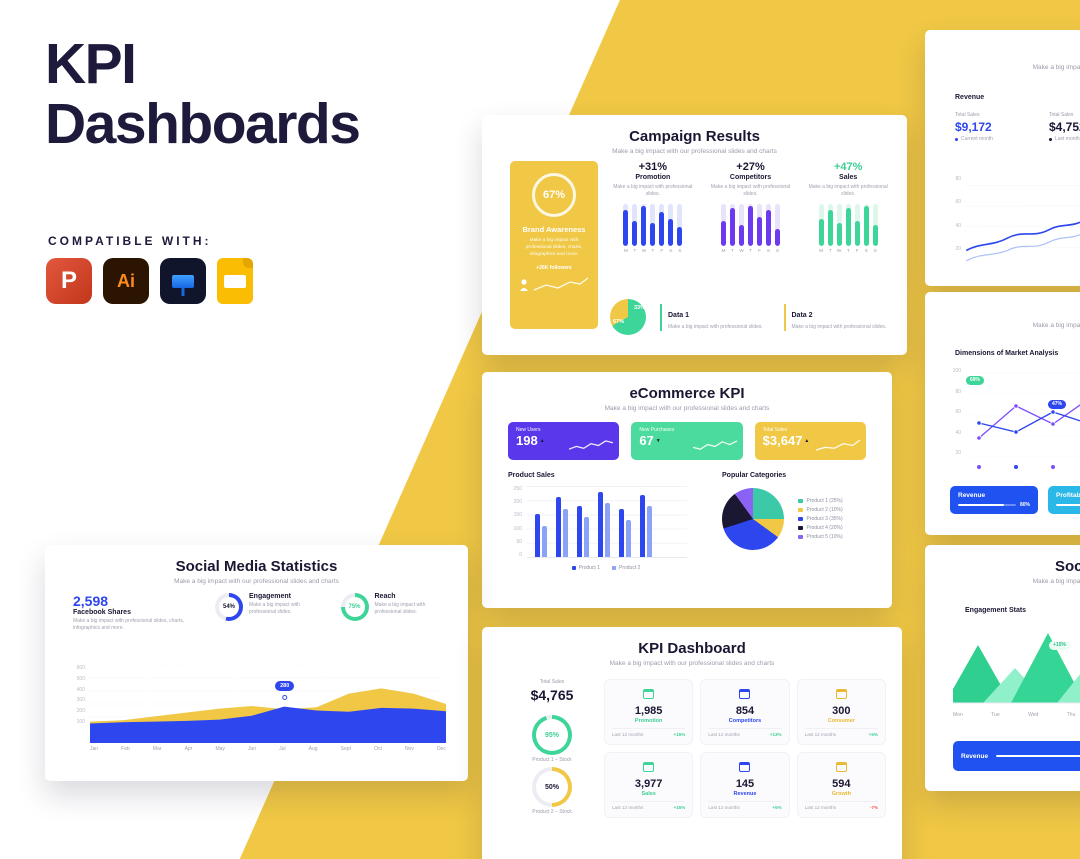 This screenshot has height=859, width=1080. I want to click on legend-item: Product 2 (10%), so click(820, 510).